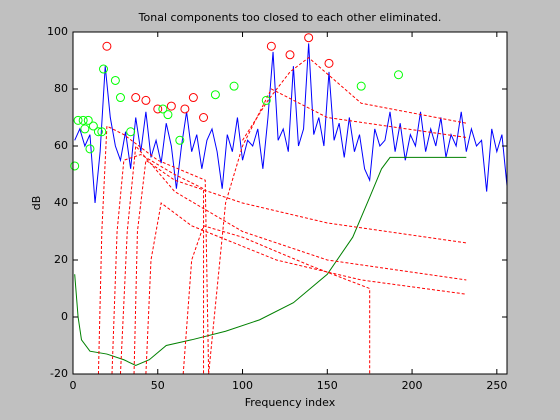 This screenshot has width=560, height=420. Describe the element at coordinates (61, 145) in the screenshot. I see `y-tick-label: 60` at that location.